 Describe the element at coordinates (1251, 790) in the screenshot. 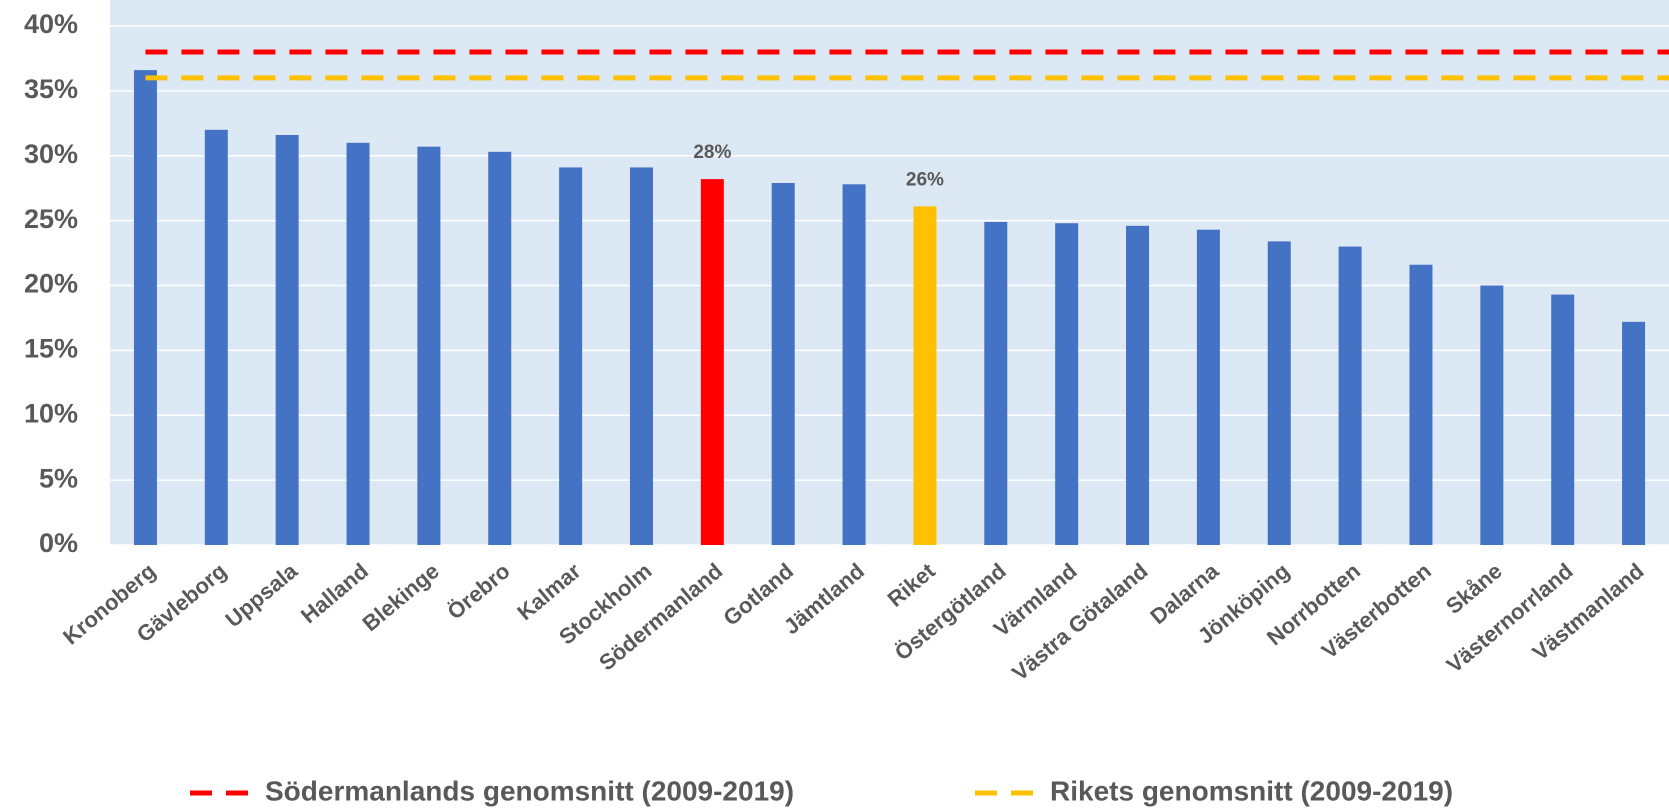

I see `legend-label: Rikets genomsnitt (2009-2019)` at that location.